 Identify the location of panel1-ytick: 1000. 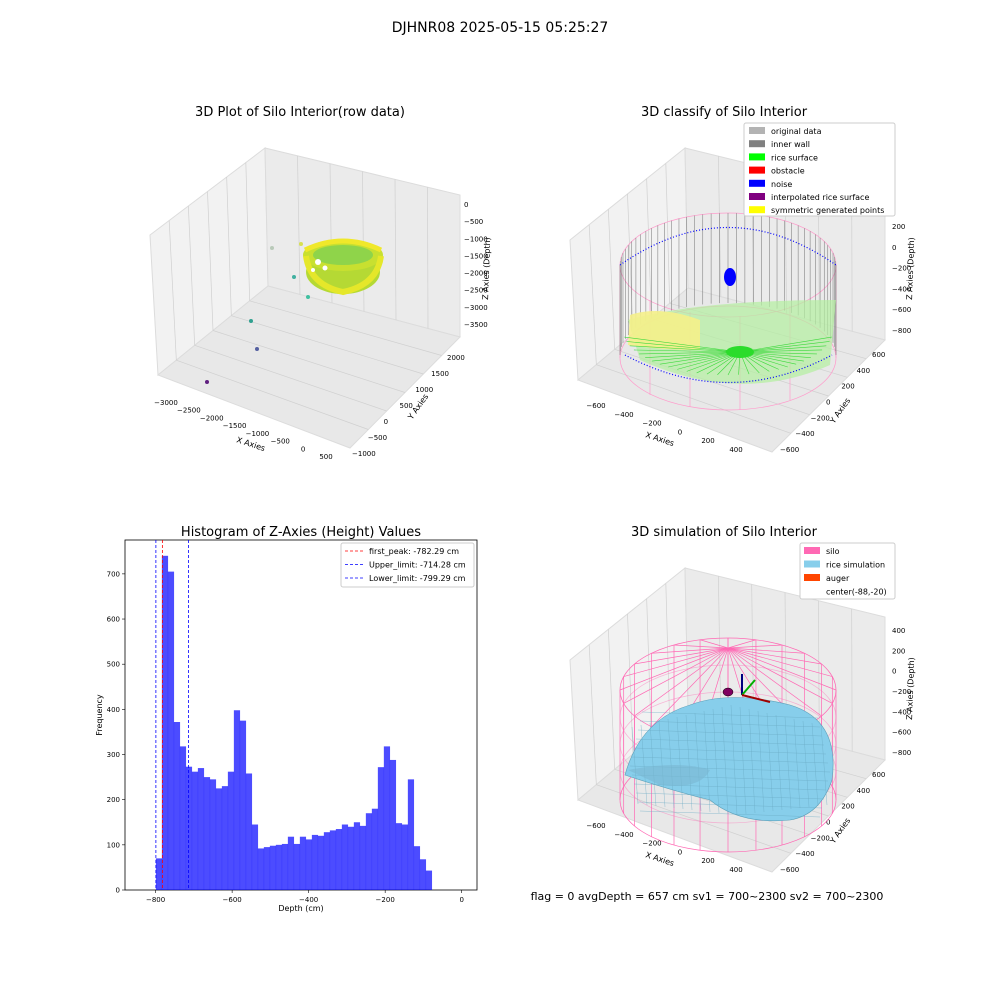
(424, 390).